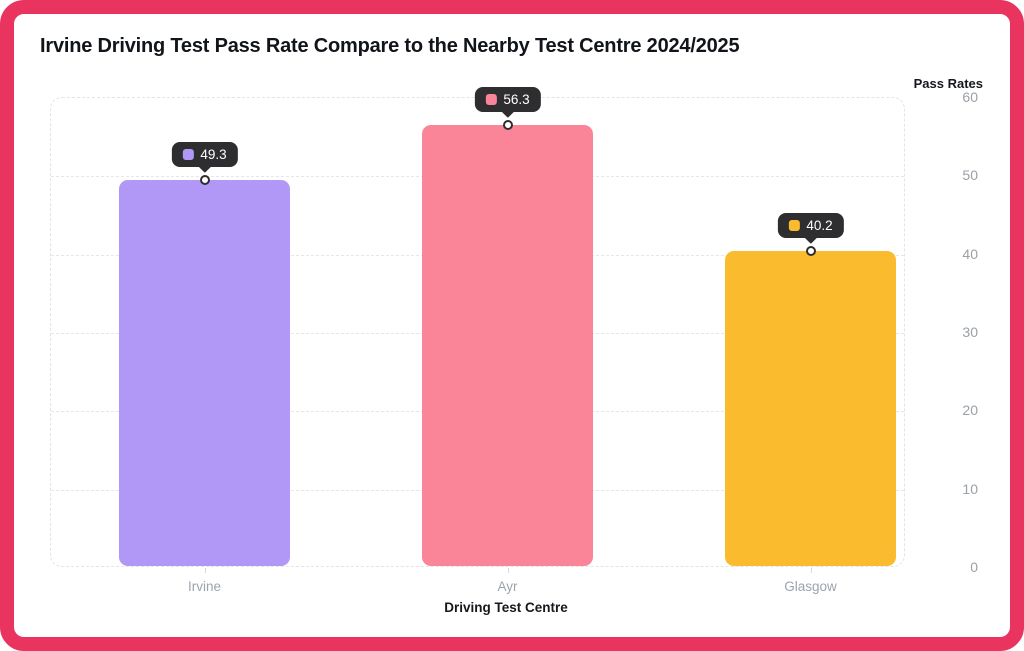 This screenshot has height=651, width=1024. Describe the element at coordinates (970, 253) in the screenshot. I see `y-axis-tick-label: 40` at that location.